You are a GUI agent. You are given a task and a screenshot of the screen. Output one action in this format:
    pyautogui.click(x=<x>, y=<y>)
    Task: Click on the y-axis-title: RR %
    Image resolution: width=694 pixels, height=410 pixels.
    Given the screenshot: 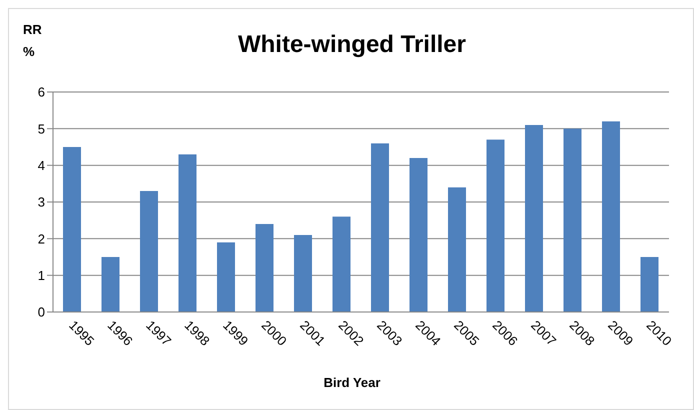 What is the action you would take?
    pyautogui.click(x=33, y=41)
    